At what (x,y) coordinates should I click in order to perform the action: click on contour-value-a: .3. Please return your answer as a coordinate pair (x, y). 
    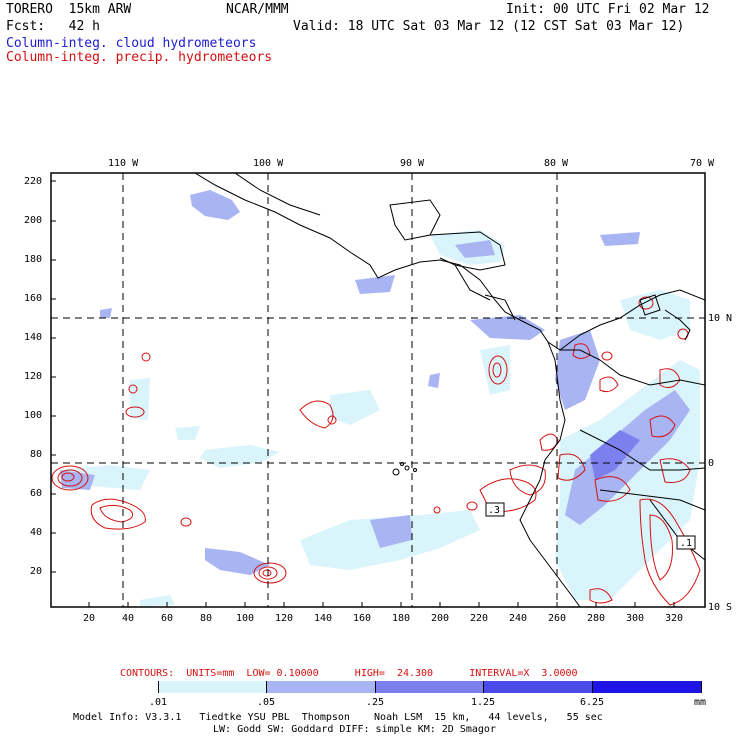
    Looking at the image, I should click on (494, 510).